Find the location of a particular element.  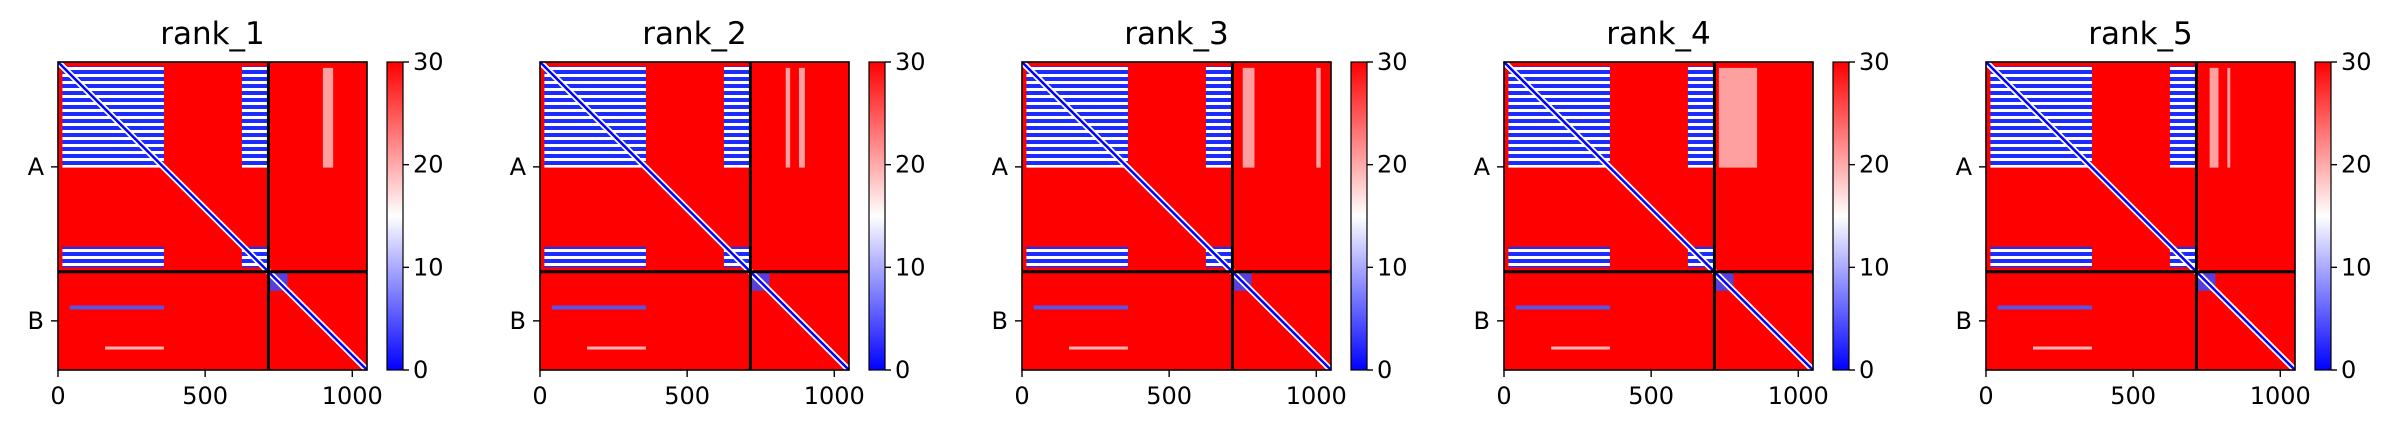

panel-title: rank_3 is located at coordinates (1176, 34).